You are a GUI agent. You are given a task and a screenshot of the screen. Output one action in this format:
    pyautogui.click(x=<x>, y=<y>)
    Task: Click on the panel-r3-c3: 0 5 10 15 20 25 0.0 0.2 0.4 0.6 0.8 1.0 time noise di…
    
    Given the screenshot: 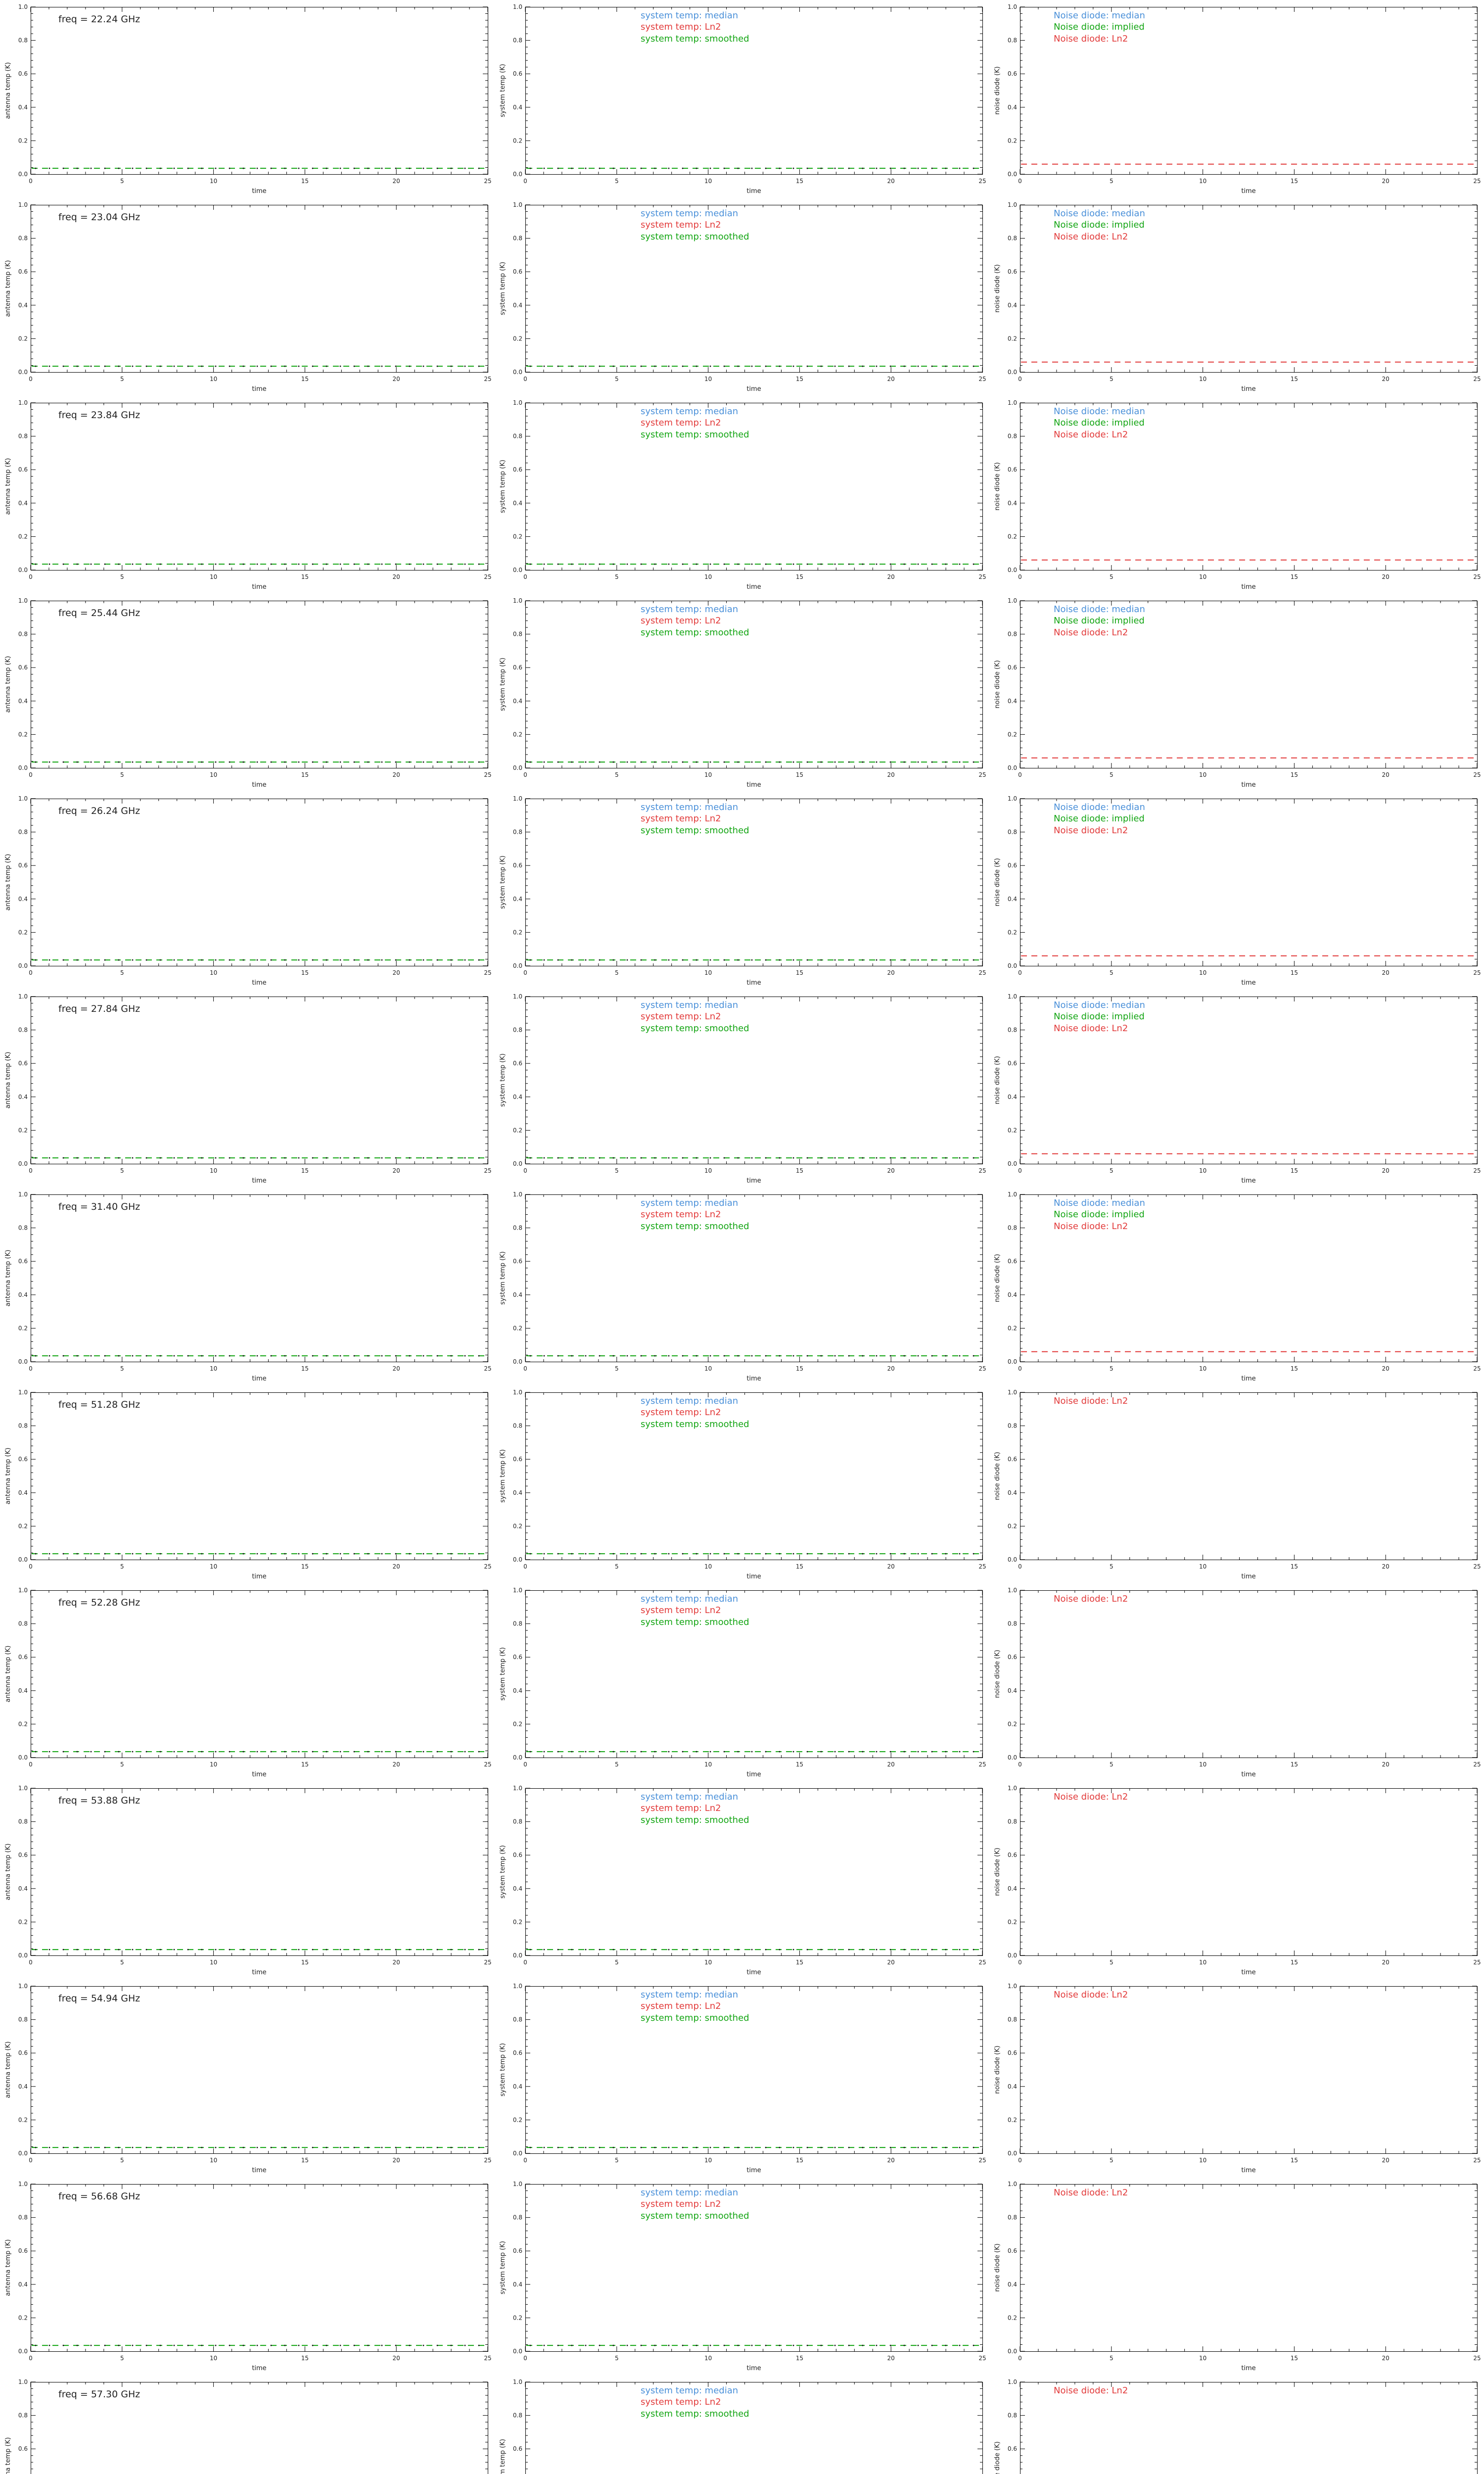 What is the action you would take?
    pyautogui.click(x=1236, y=495)
    